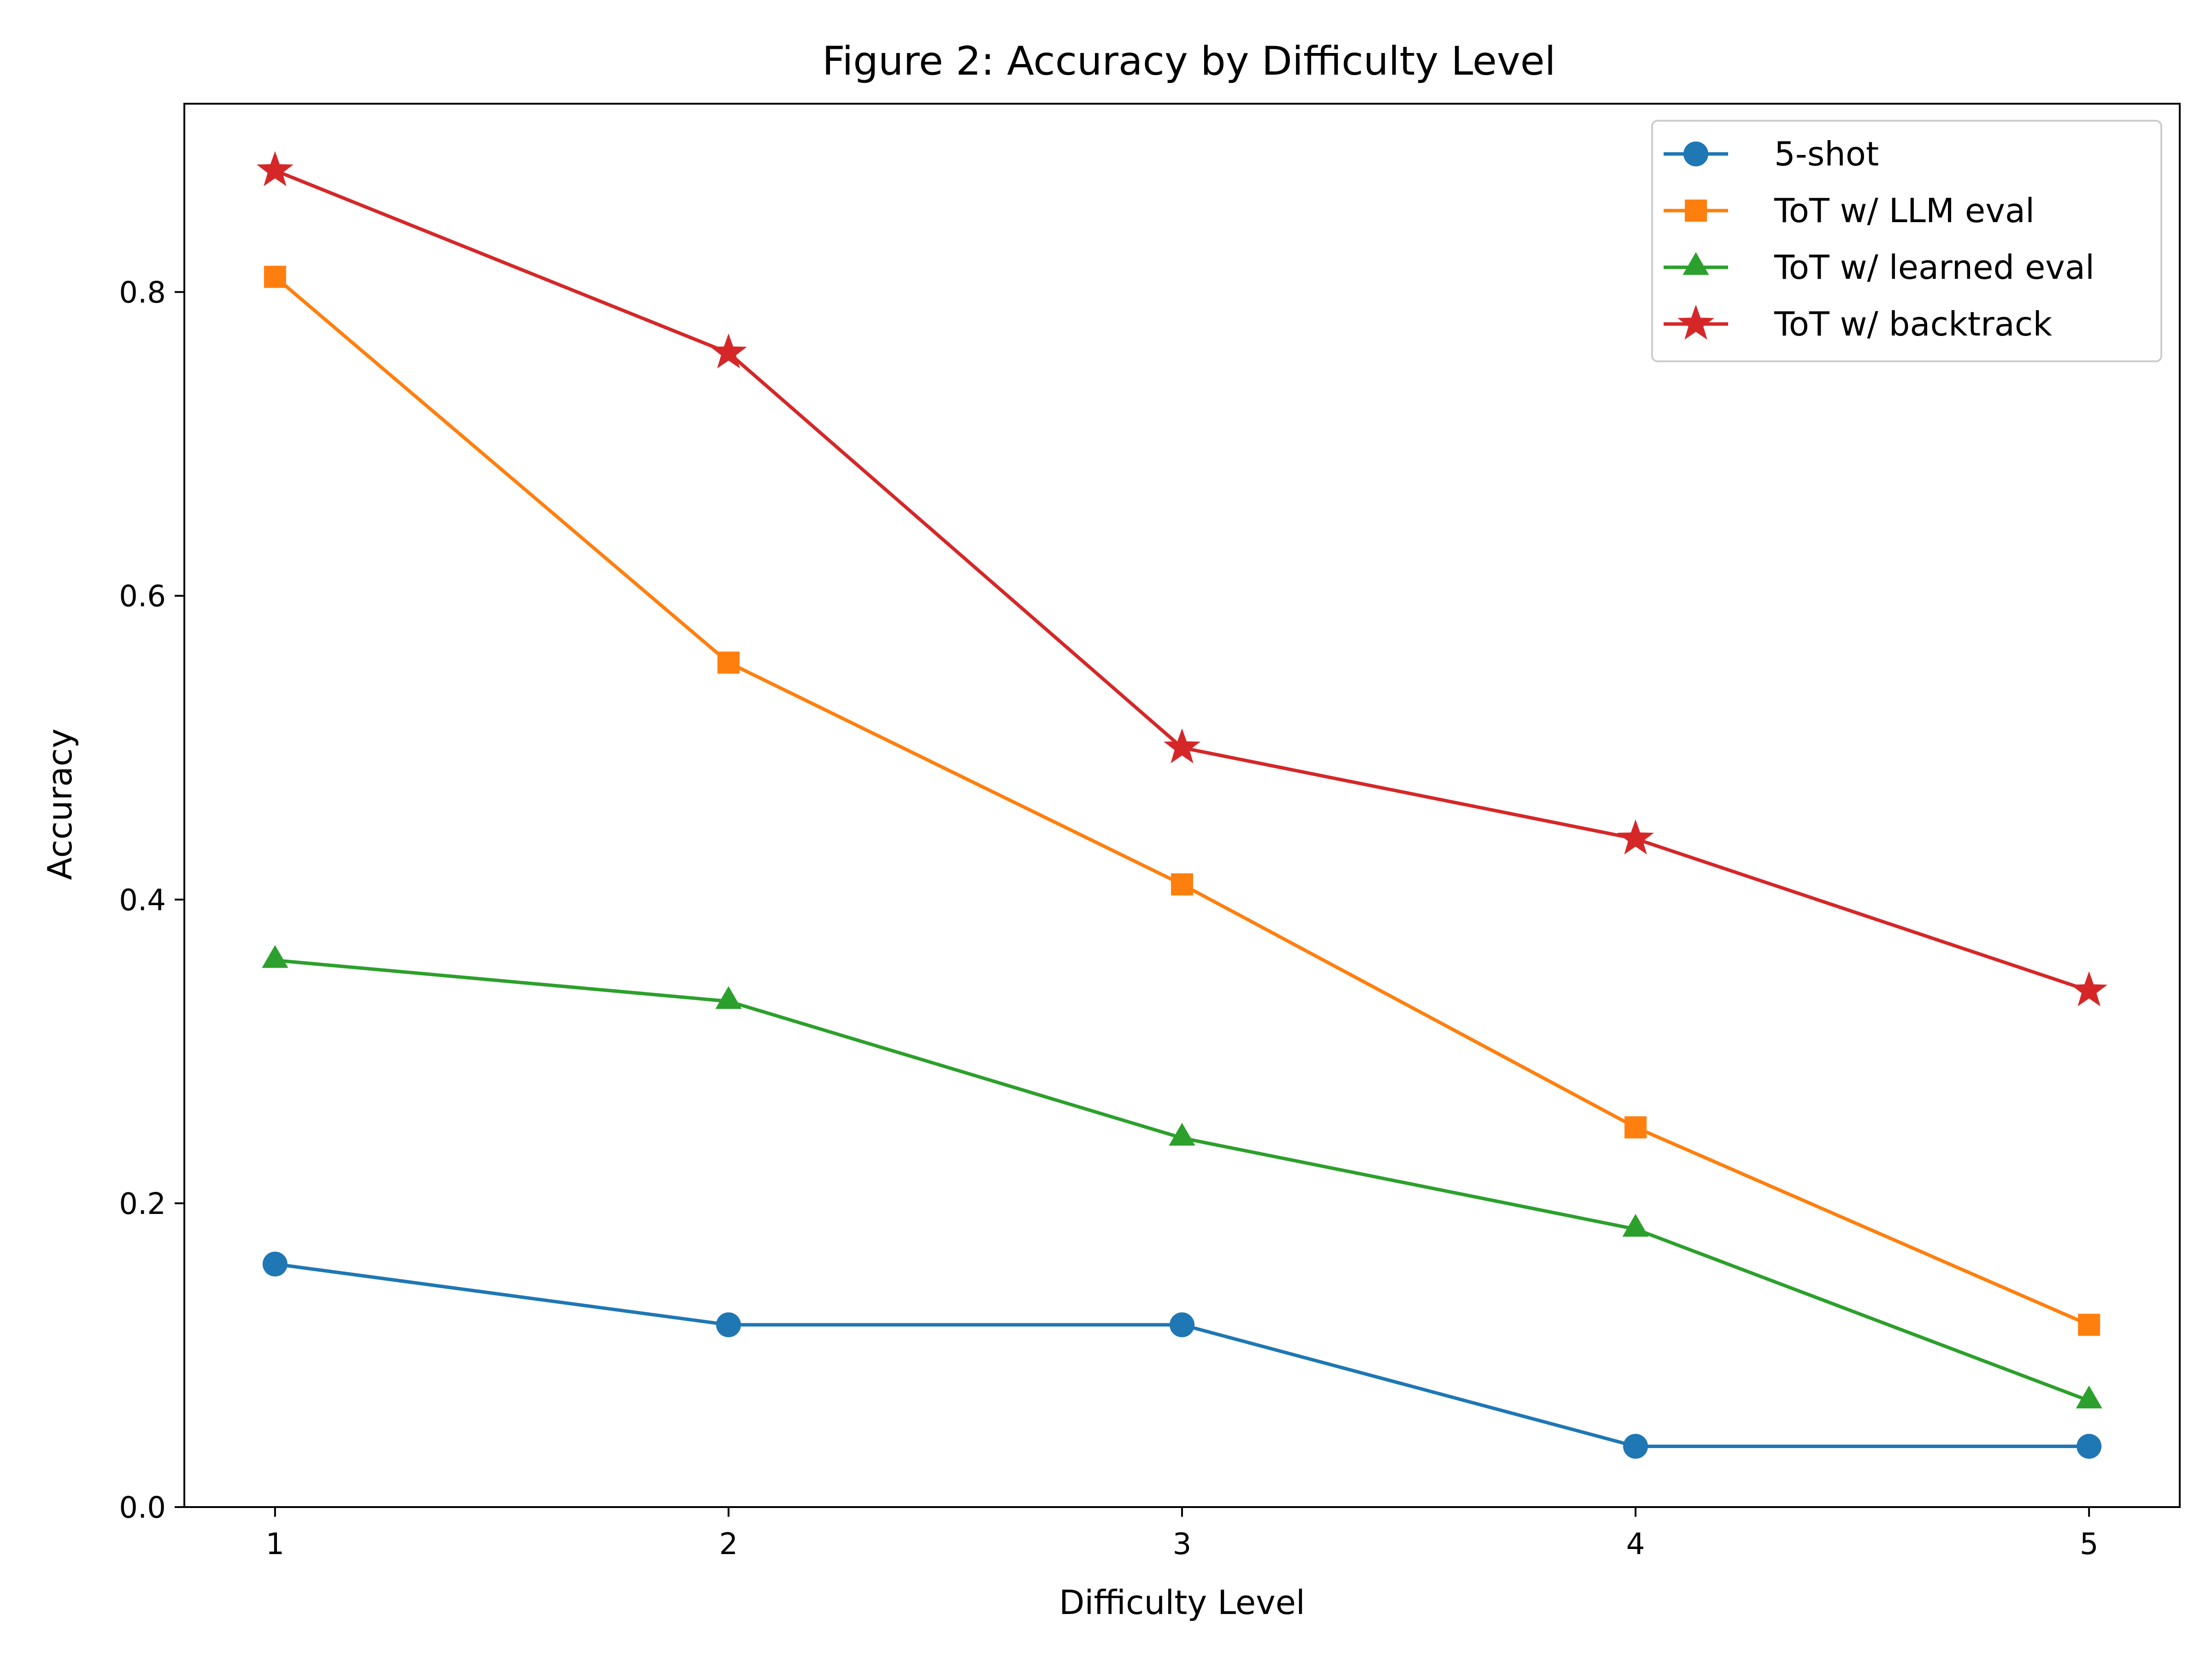 The image size is (2212, 1661). What do you see at coordinates (728, 1544) in the screenshot?
I see `x-tick-label: 2` at bounding box center [728, 1544].